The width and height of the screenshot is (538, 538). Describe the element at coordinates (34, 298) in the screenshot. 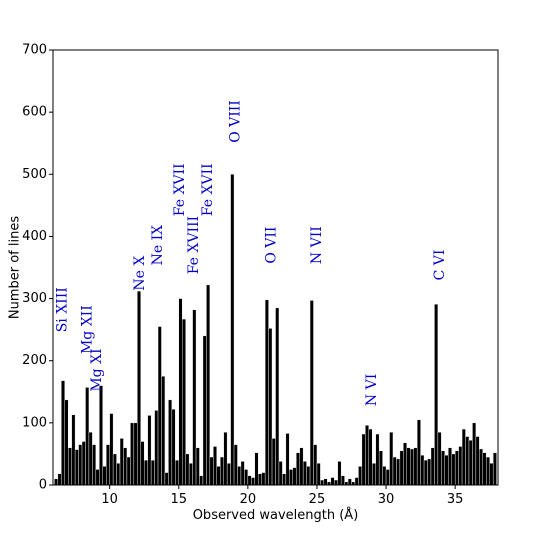

I see `y-tick-label: 300` at that location.